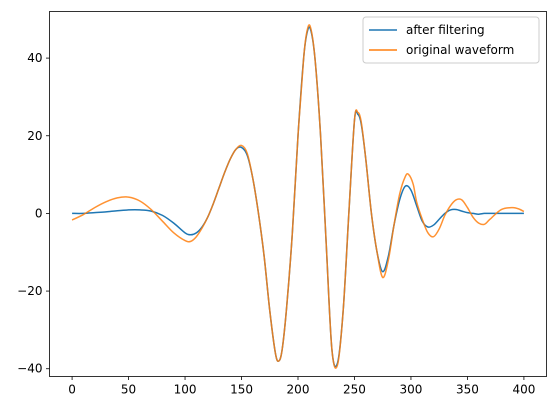 The height and width of the screenshot is (413, 554). Describe the element at coordinates (523, 390) in the screenshot. I see `x-tick-label: 400` at that location.